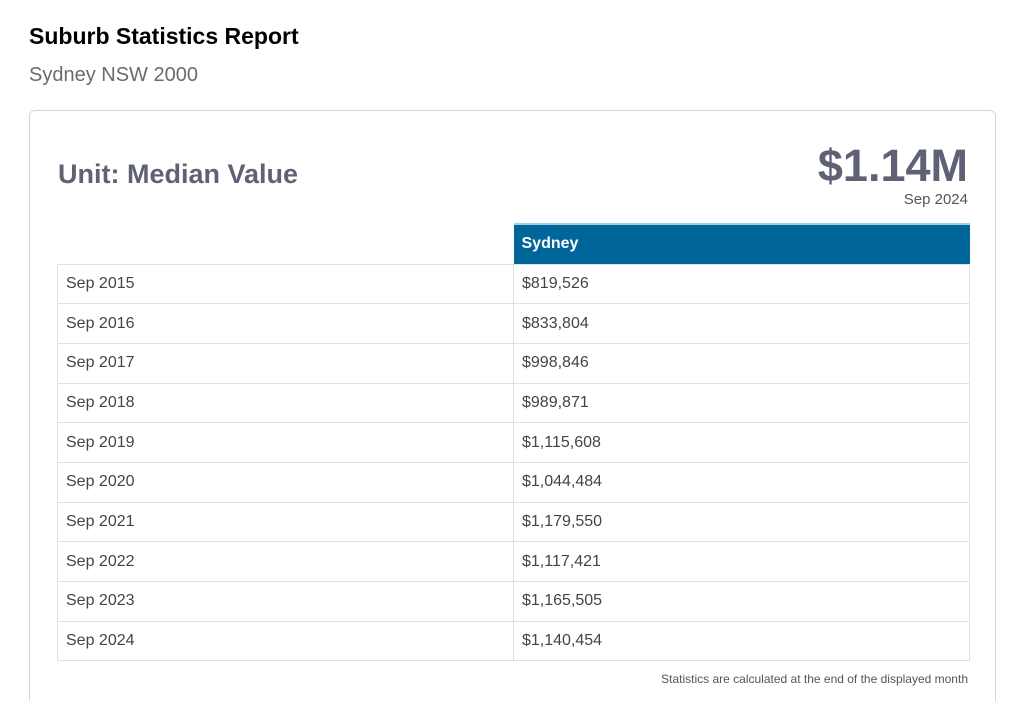 This screenshot has height=701, width=1024. What do you see at coordinates (164, 36) in the screenshot?
I see `report-title: Suburb Statistics Report` at bounding box center [164, 36].